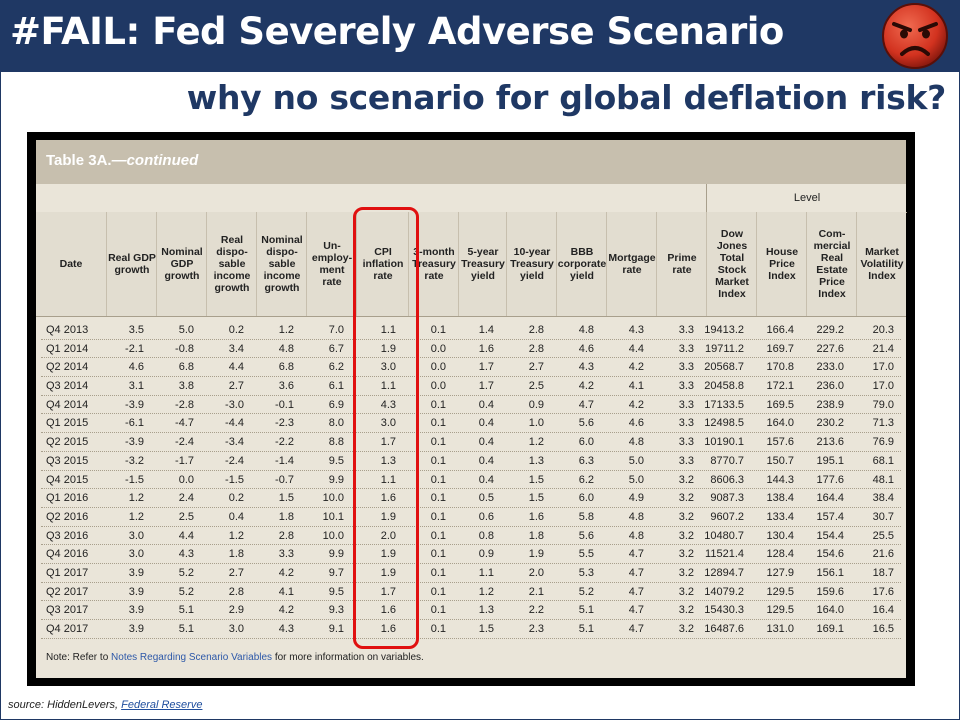  Describe the element at coordinates (486, 367) in the screenshot. I see `table-cell: 1.7` at that location.